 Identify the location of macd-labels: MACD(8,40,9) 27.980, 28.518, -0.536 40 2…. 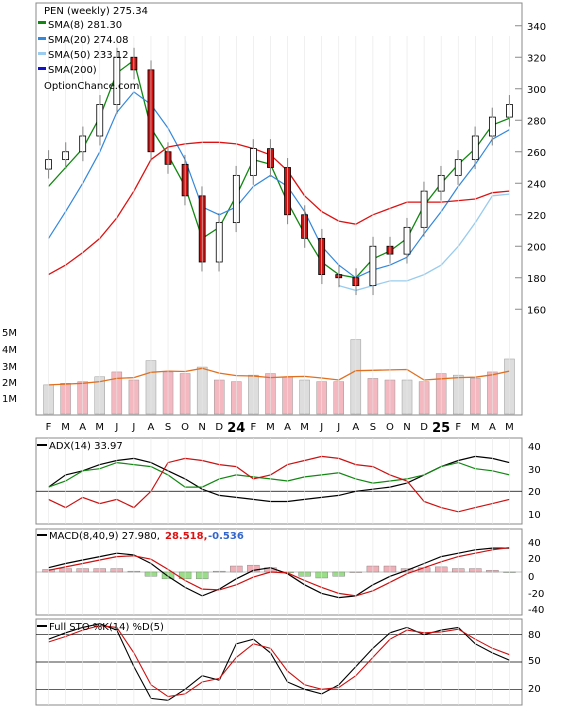
(290, 573).